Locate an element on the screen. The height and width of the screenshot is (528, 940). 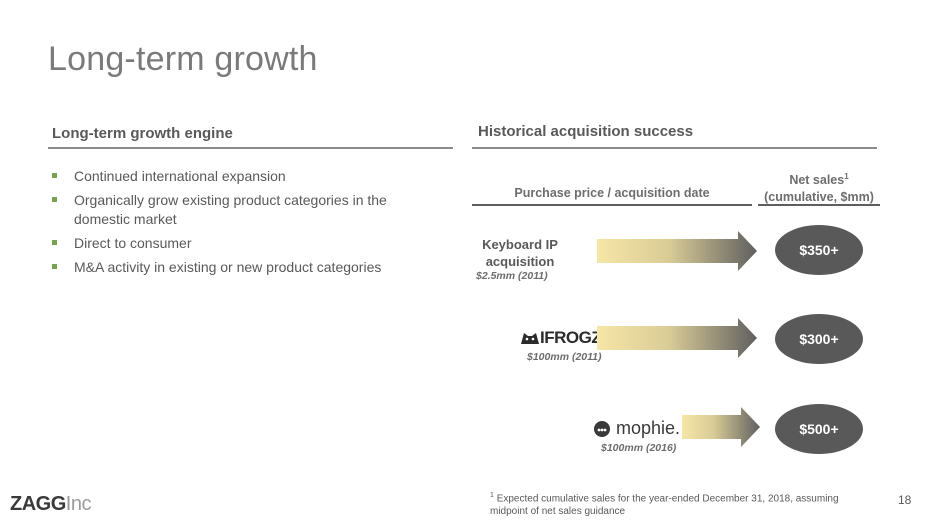
purchase-price-underline is located at coordinates (612, 205).